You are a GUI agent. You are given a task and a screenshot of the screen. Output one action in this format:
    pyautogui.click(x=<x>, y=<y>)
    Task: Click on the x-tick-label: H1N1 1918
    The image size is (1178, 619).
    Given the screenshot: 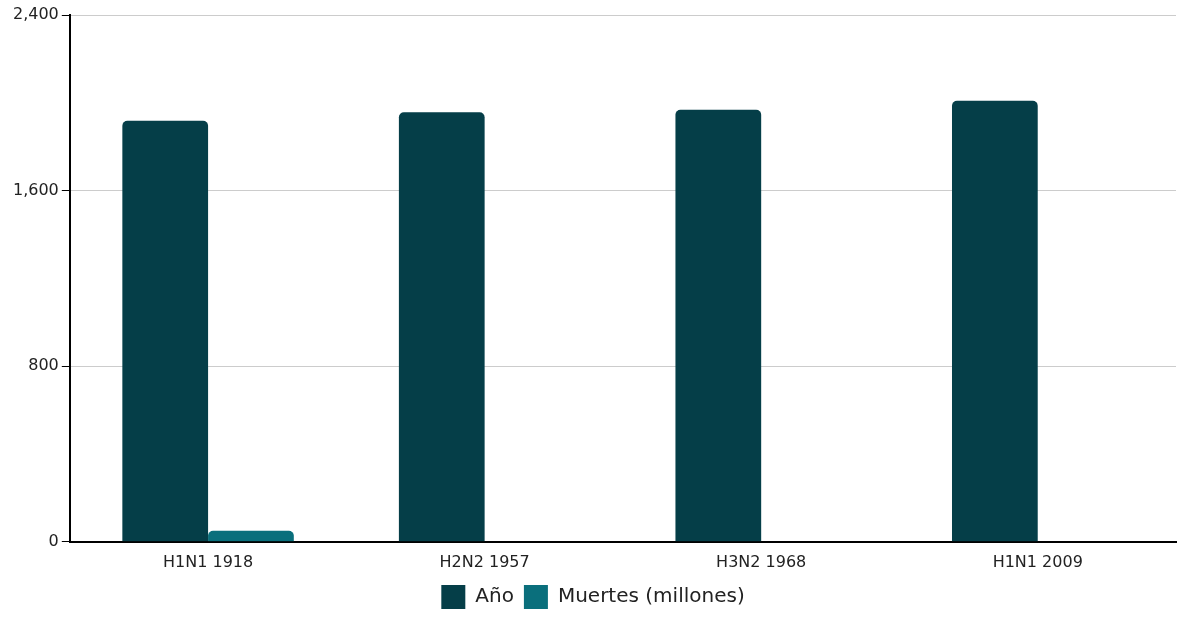 What is the action you would take?
    pyautogui.click(x=208, y=561)
    